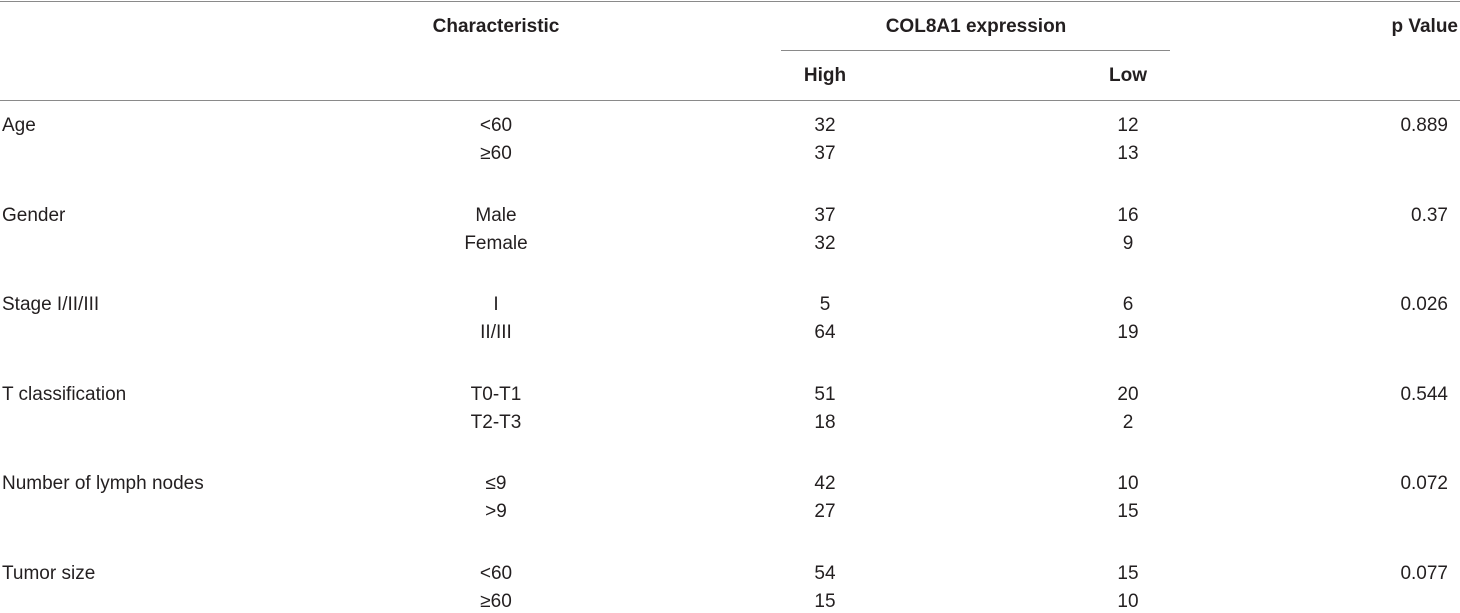 Image resolution: width=1460 pixels, height=613 pixels. I want to click on row-label: T classification, so click(64, 394).